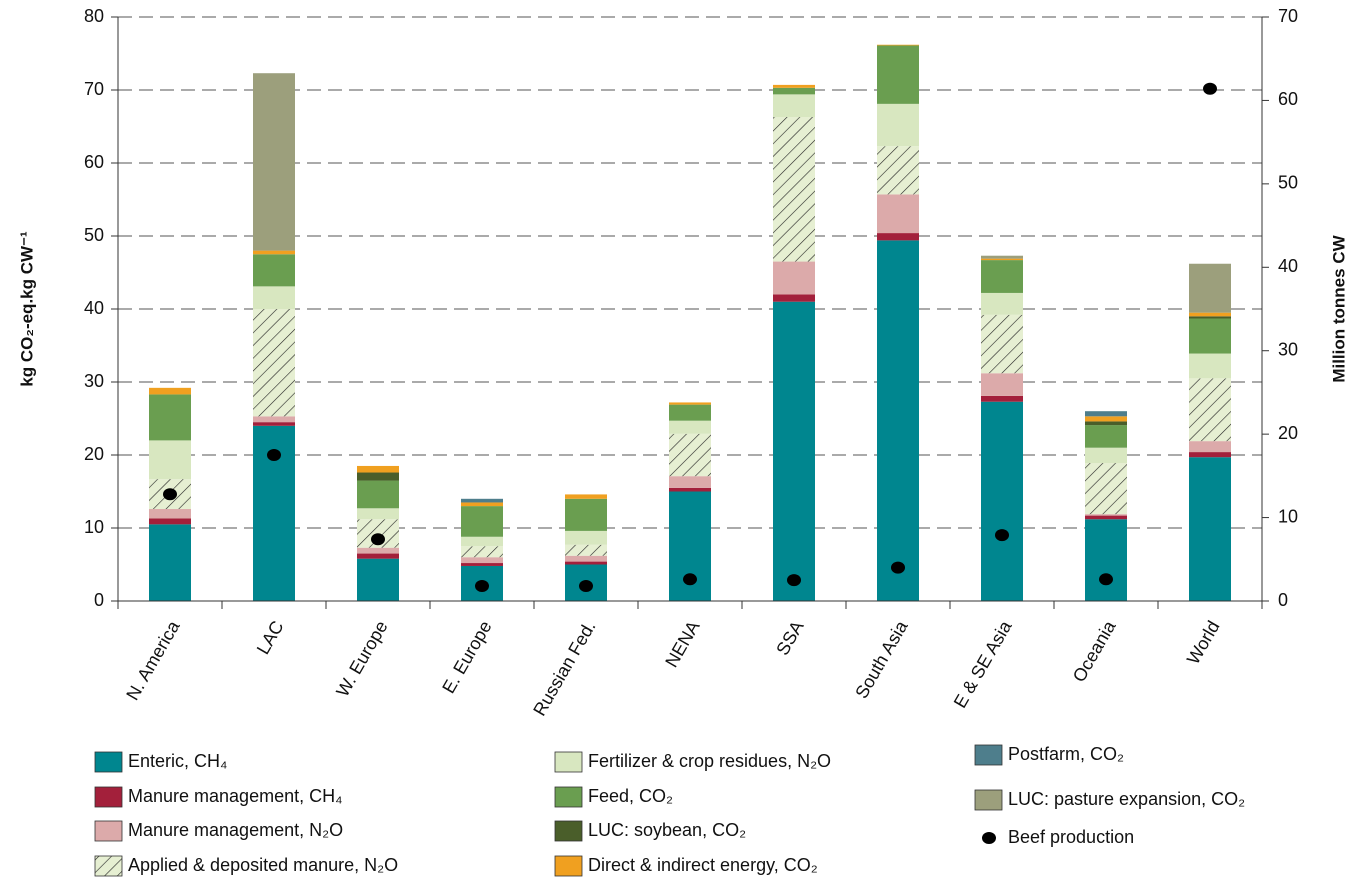  Describe the element at coordinates (94, 527) in the screenshot. I see `y-tick-label: 10` at that location.